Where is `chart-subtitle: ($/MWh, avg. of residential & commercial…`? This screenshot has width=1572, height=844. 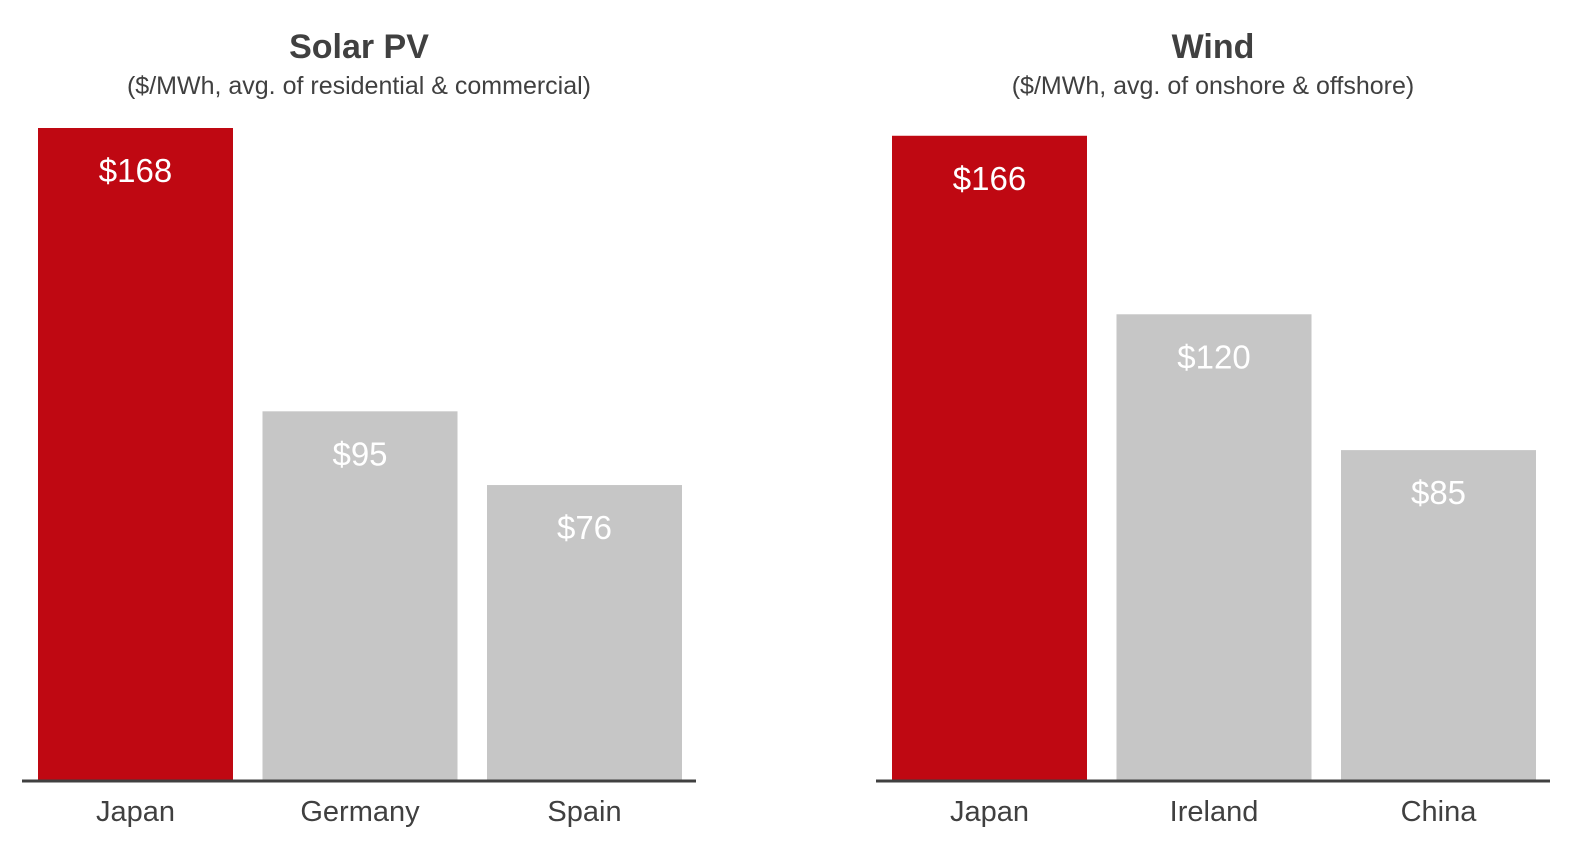
chart-subtitle: ($/MWh, avg. of residential & commercial… is located at coordinates (359, 86).